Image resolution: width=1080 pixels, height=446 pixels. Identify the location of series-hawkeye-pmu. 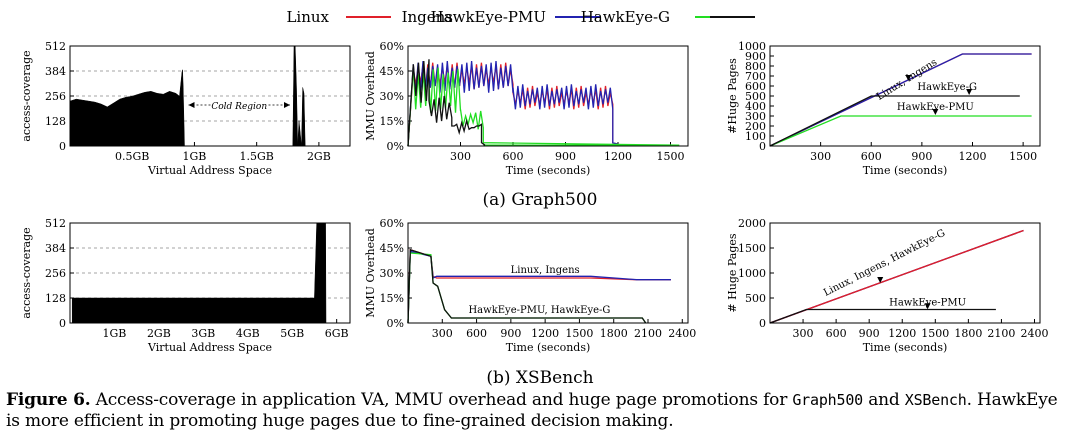
(900, 131).